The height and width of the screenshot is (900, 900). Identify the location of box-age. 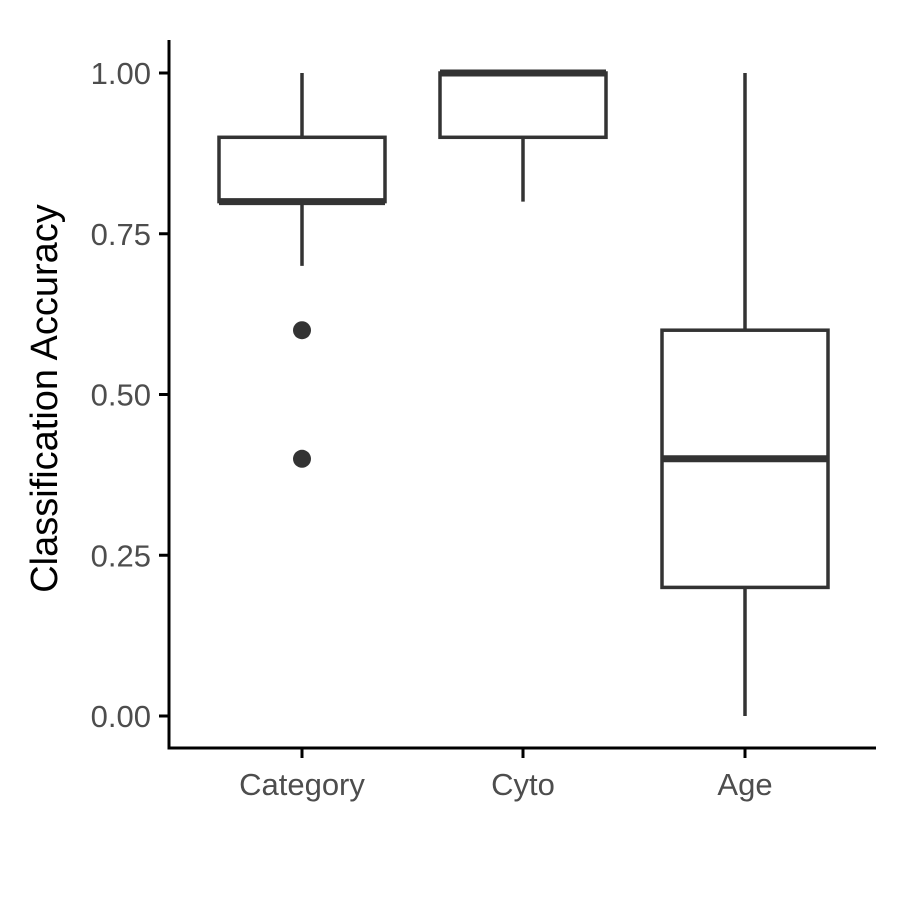
(745, 394).